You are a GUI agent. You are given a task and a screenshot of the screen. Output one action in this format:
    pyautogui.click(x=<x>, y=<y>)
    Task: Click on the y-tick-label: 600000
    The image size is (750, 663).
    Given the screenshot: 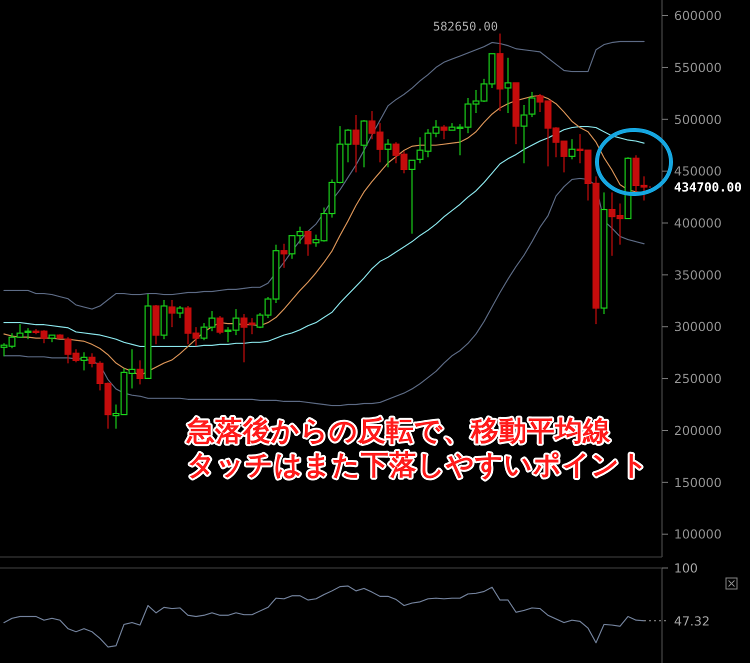 What is the action you would take?
    pyautogui.click(x=698, y=16)
    